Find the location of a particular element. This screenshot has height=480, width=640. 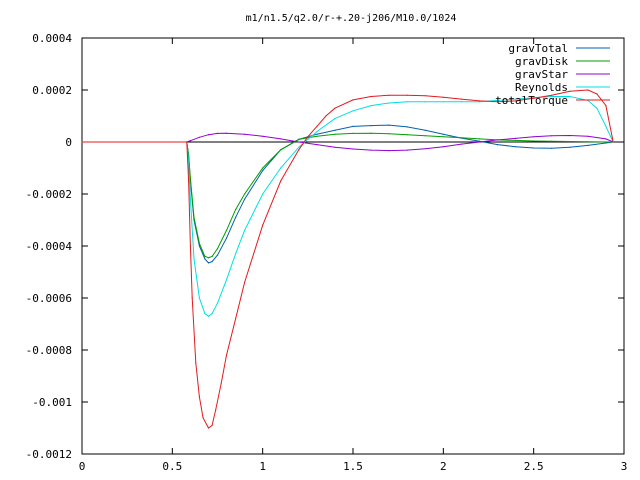

chart-title: m1/n1.5/q2.0/r-+.20-j206/M10.0/1024 is located at coordinates (351, 18).